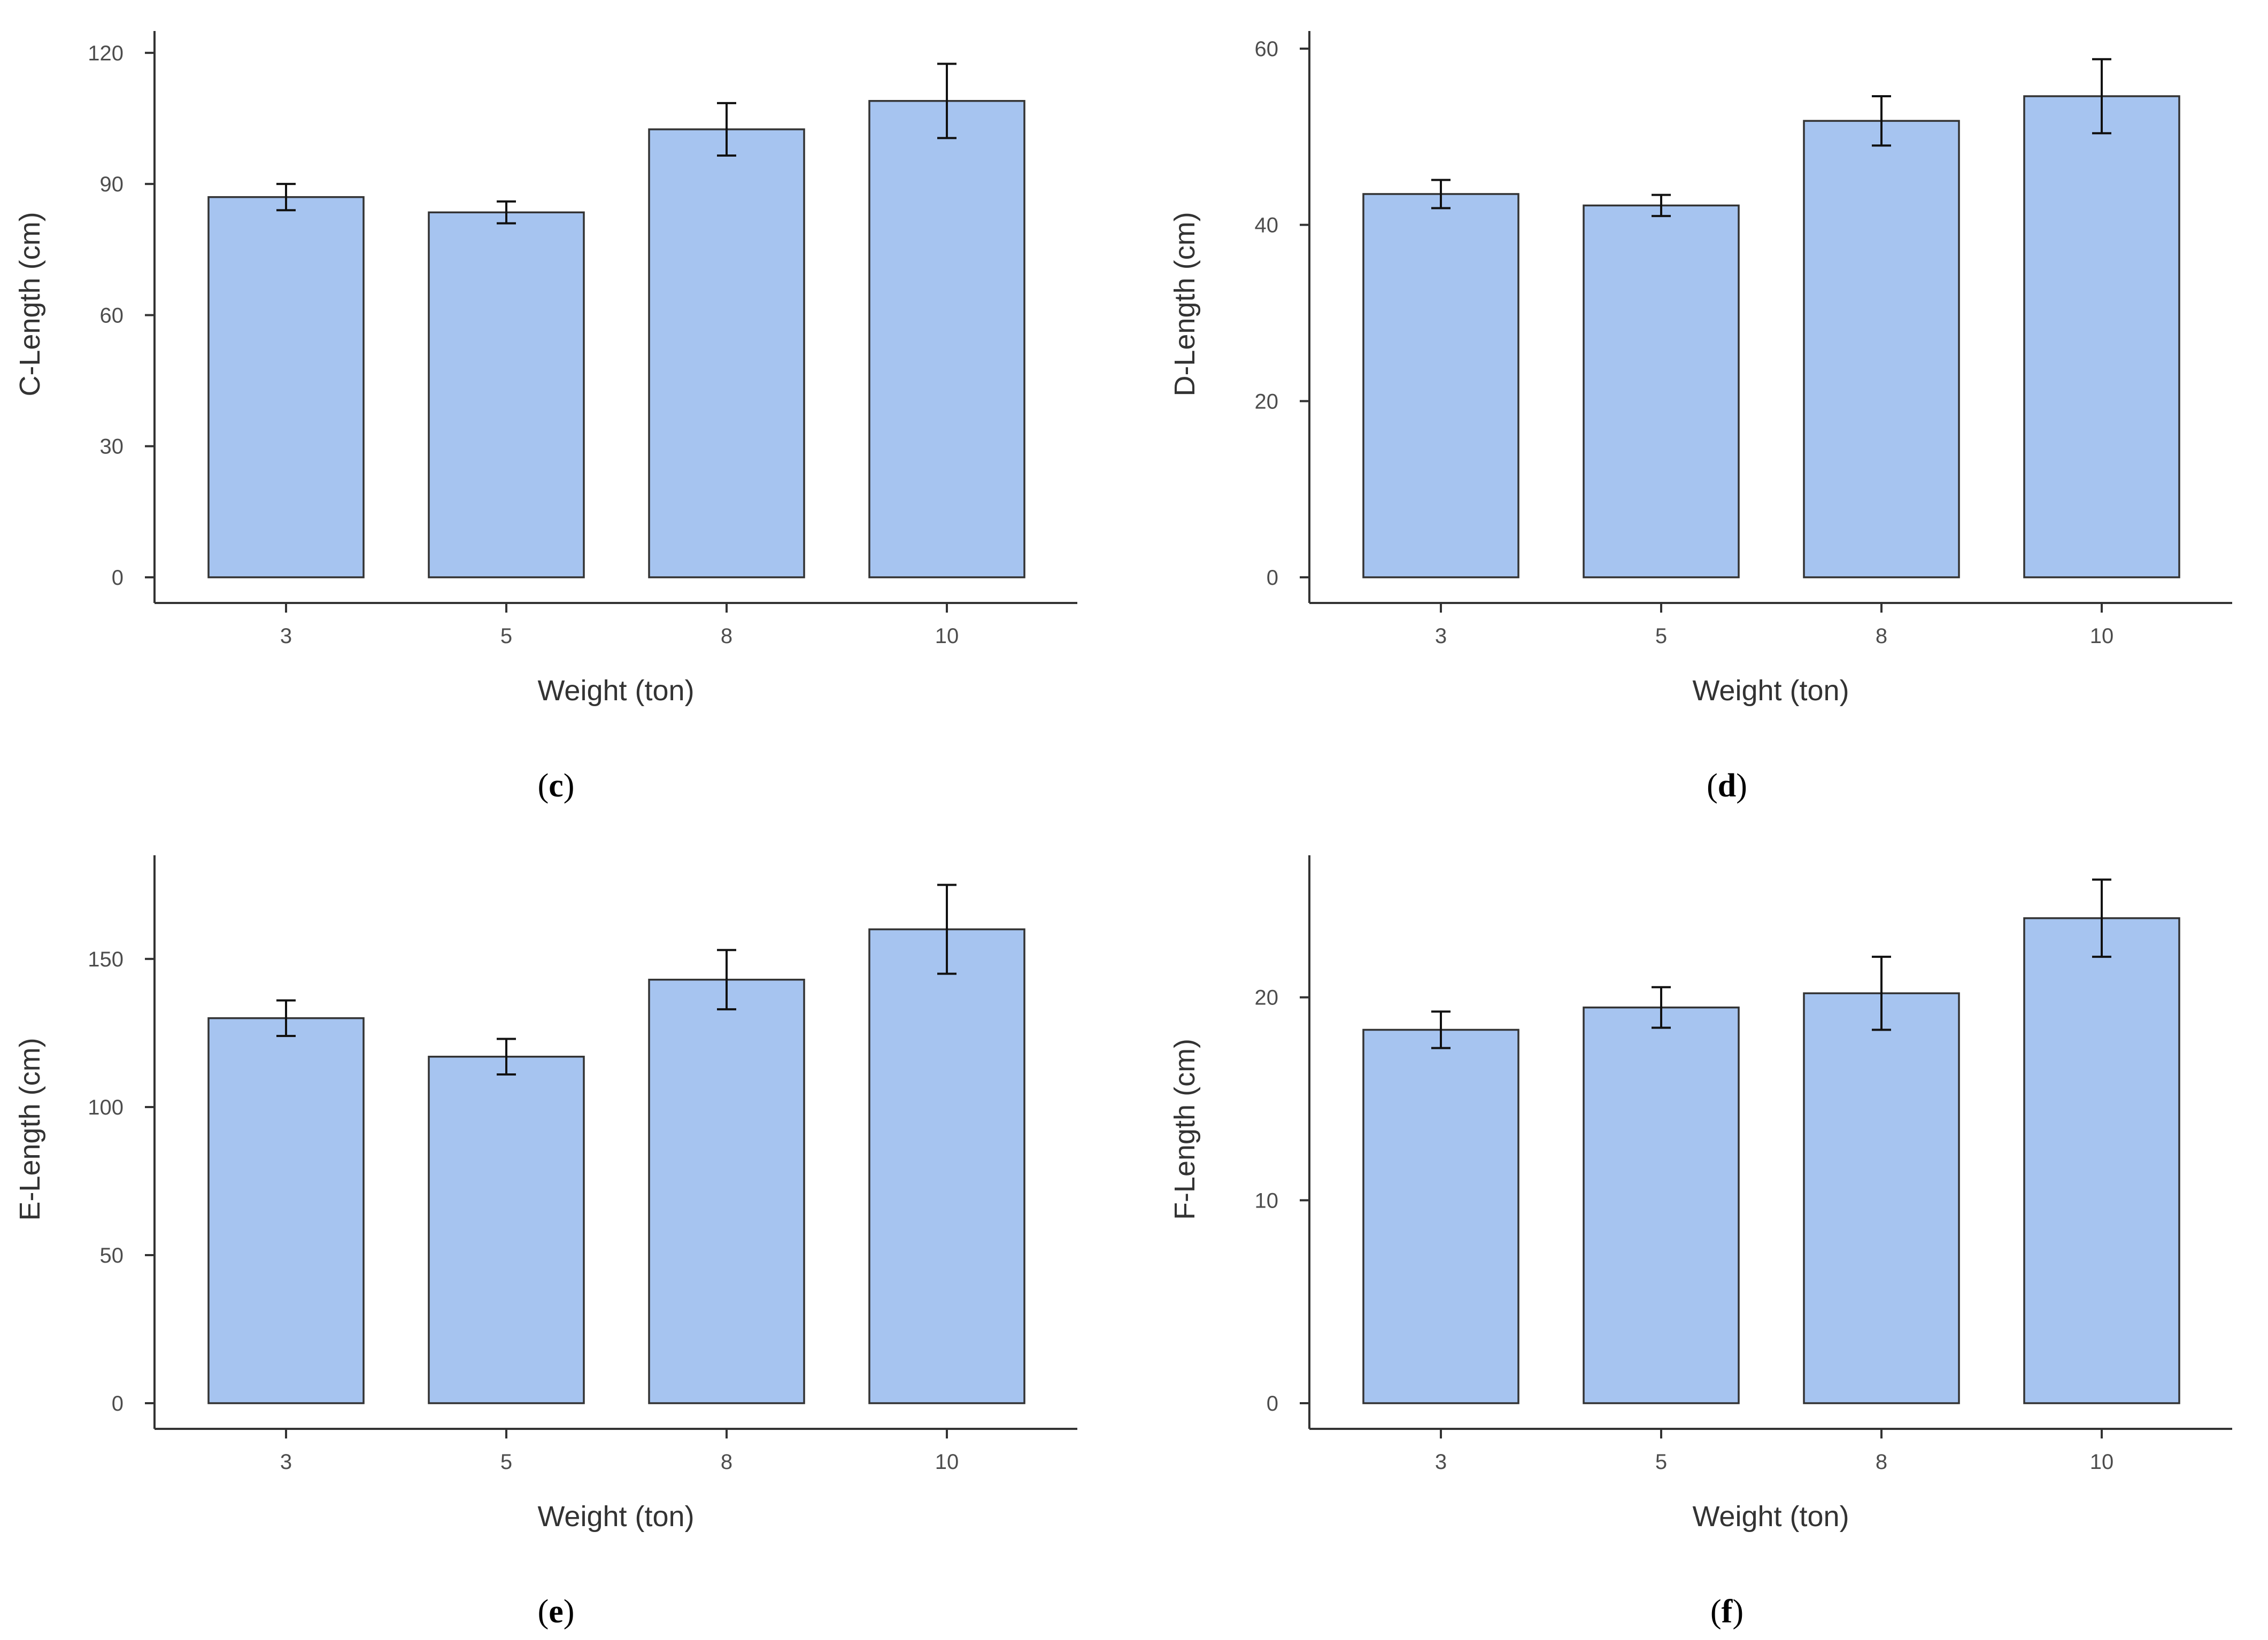 The height and width of the screenshot is (1640, 2268). What do you see at coordinates (1185, 304) in the screenshot?
I see `y-axis-title: D-Length (cm)` at bounding box center [1185, 304].